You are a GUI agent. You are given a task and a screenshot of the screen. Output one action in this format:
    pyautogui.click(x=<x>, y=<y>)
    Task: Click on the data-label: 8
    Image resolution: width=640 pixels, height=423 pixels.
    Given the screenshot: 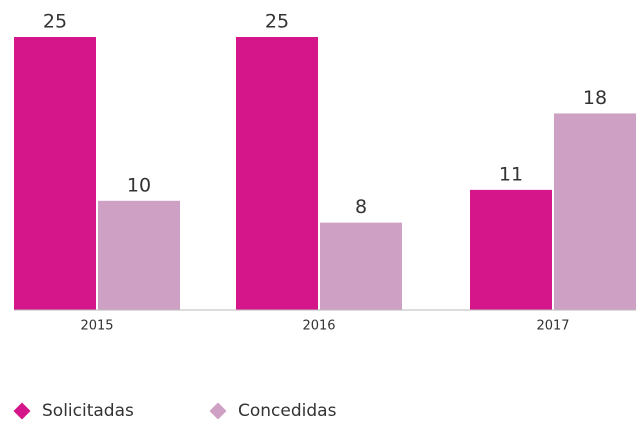 What is the action you would take?
    pyautogui.click(x=361, y=207)
    